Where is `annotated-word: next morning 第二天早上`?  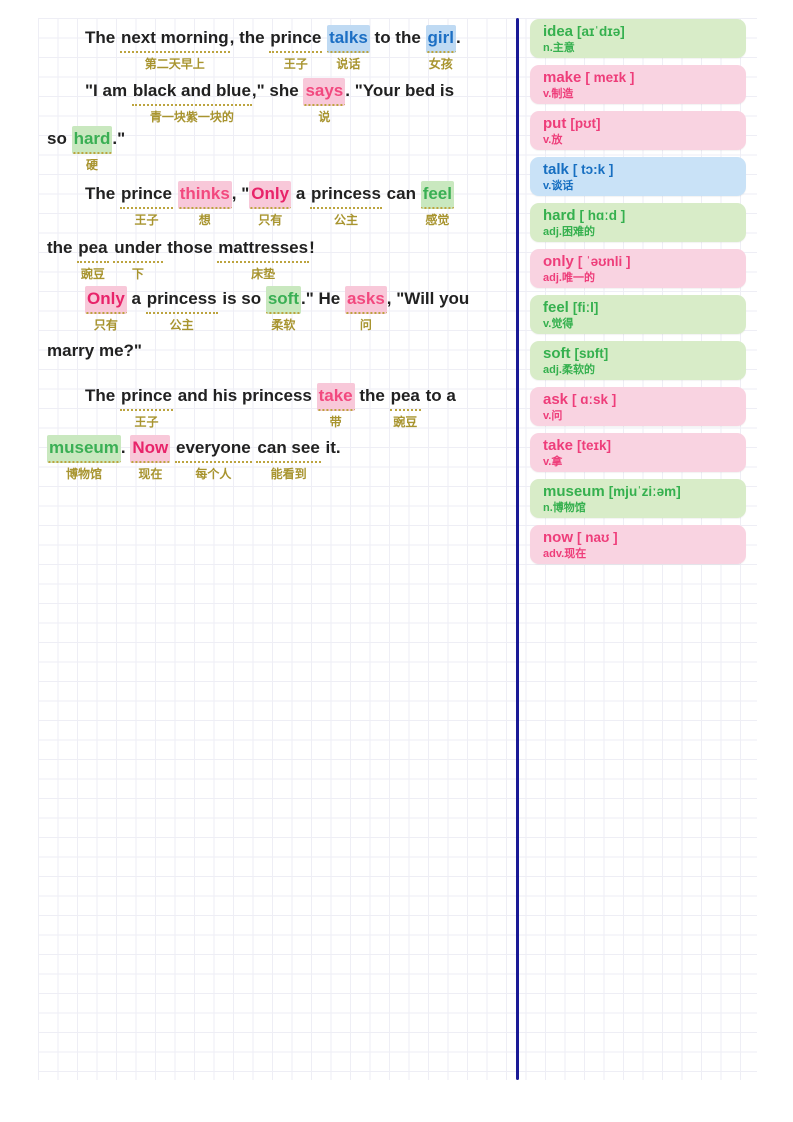 annotated-word: next morning 第二天早上 is located at coordinates (174, 48).